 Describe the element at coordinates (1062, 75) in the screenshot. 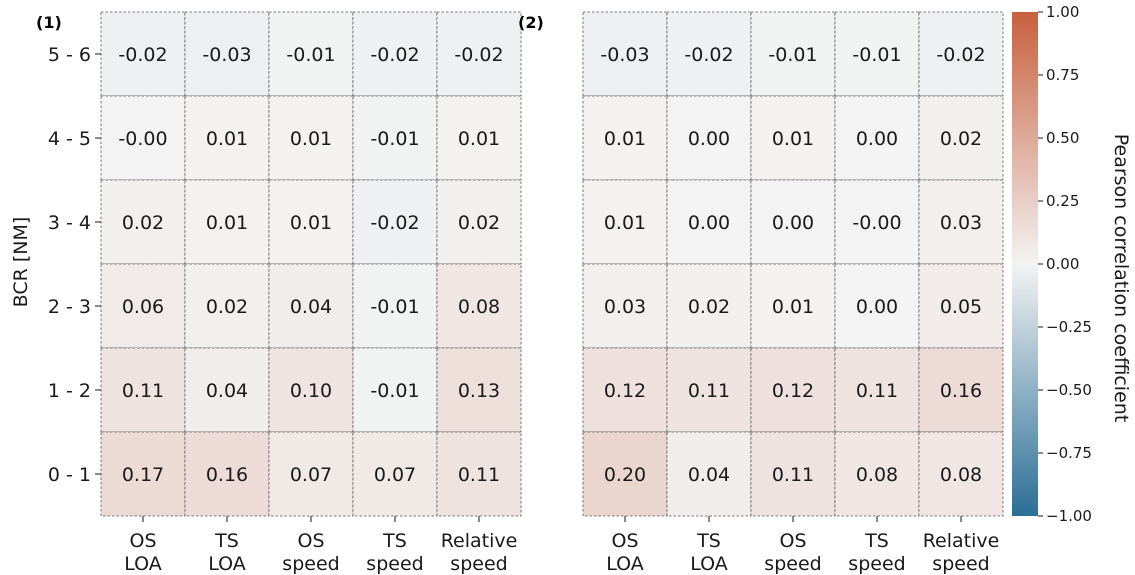

I see `colorbar-tick-label: 0.75` at that location.